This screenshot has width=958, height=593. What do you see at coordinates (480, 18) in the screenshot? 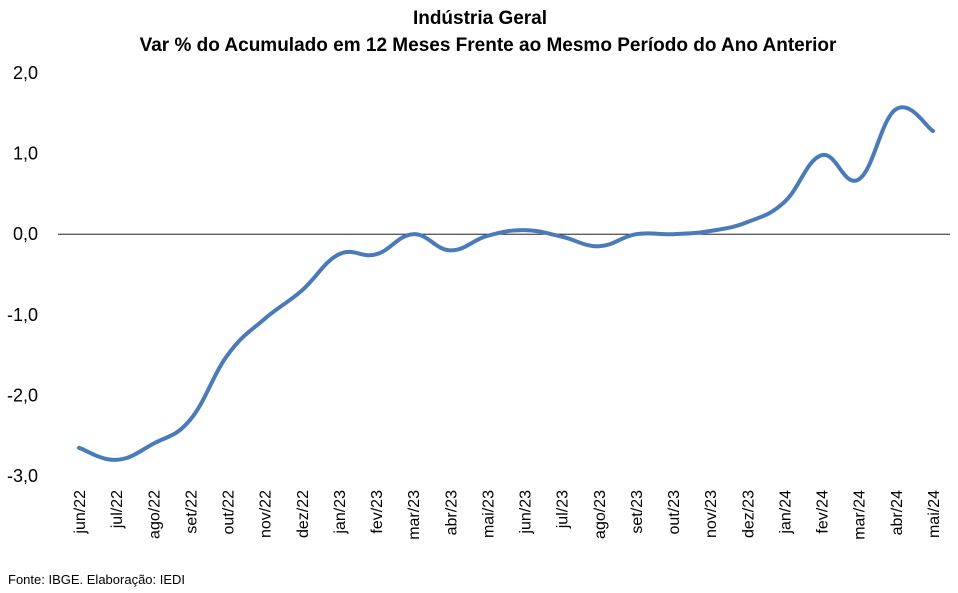
I see `chart-title: Indústria Geral` at bounding box center [480, 18].